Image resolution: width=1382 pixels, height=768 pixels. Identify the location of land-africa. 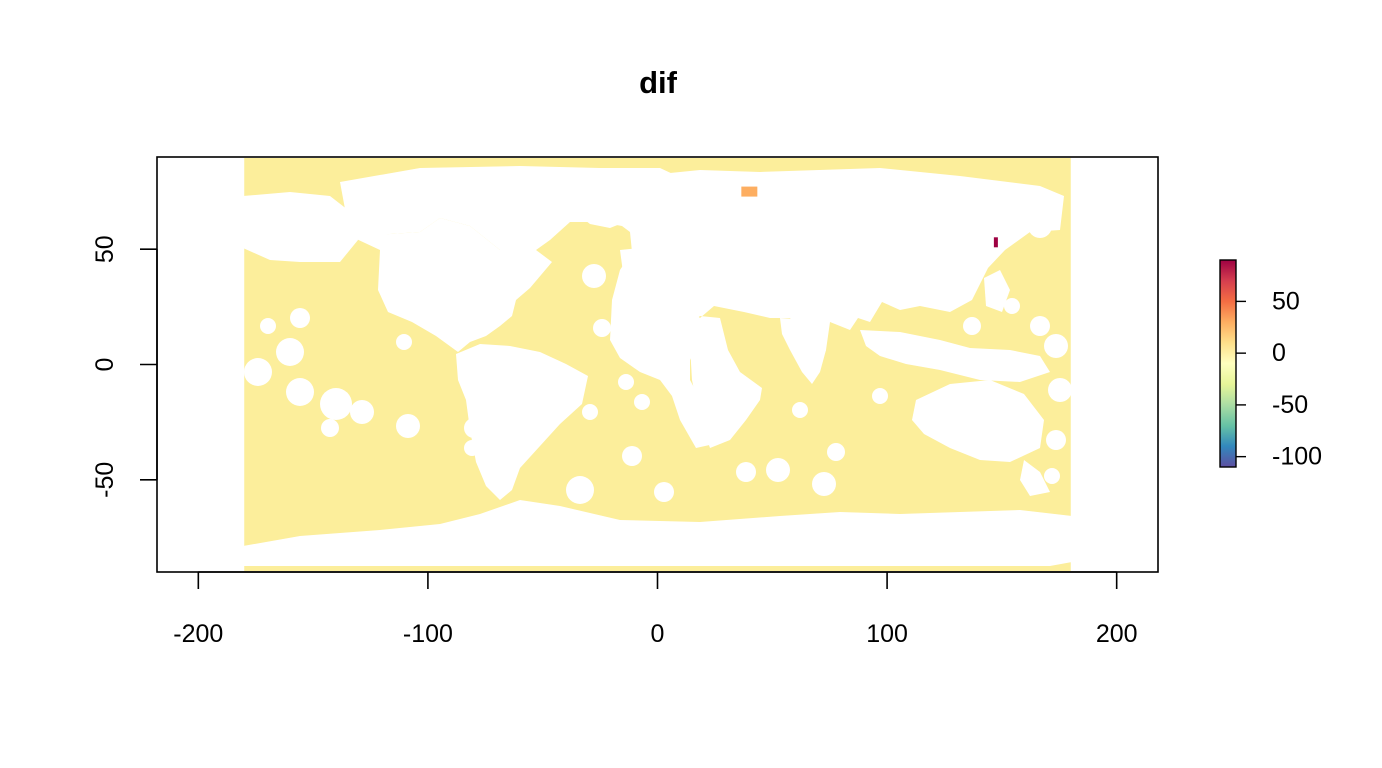
(662, 372).